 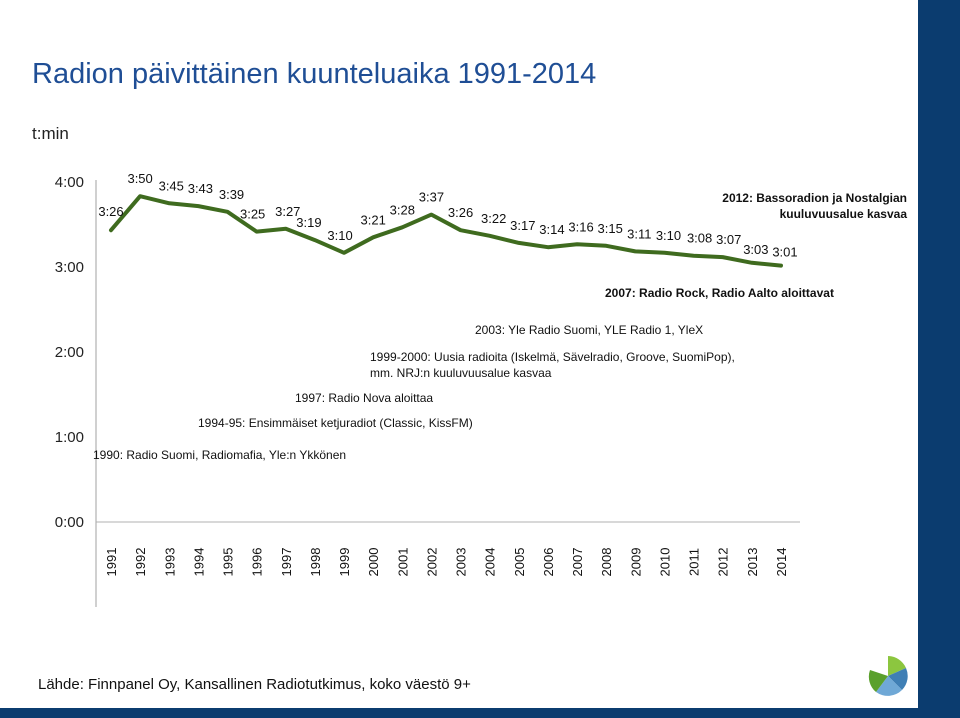 What do you see at coordinates (111, 562) in the screenshot?
I see `x-tick-label: 1991` at bounding box center [111, 562].